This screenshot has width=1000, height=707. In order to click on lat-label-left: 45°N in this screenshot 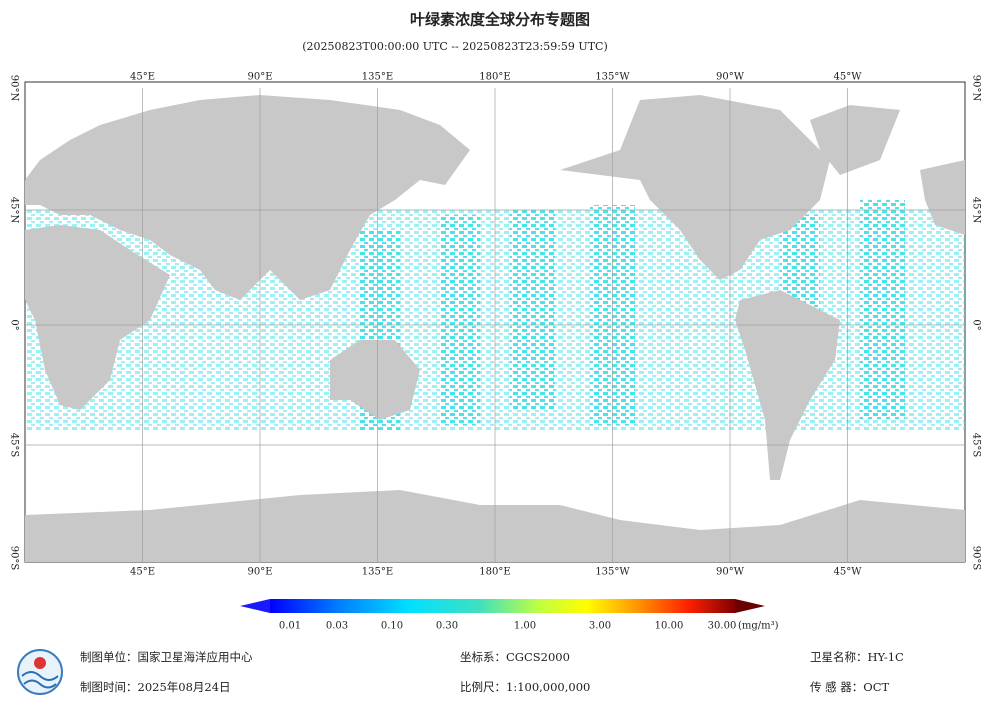, I will do `click(14, 210)`.